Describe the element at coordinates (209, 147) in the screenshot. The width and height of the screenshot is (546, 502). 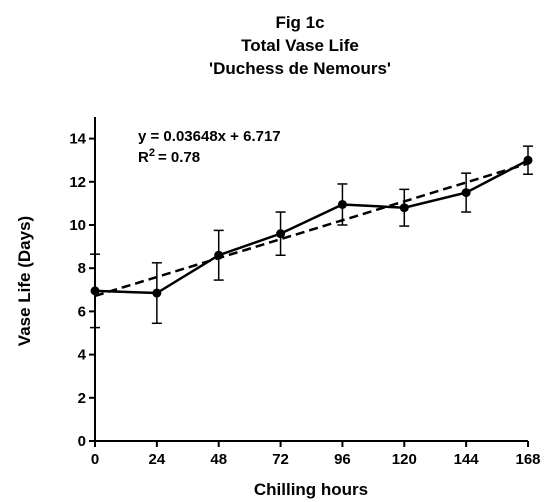
I see `fit-equation: y = 0.03648x + 6.717 R2 = 0.78` at that location.